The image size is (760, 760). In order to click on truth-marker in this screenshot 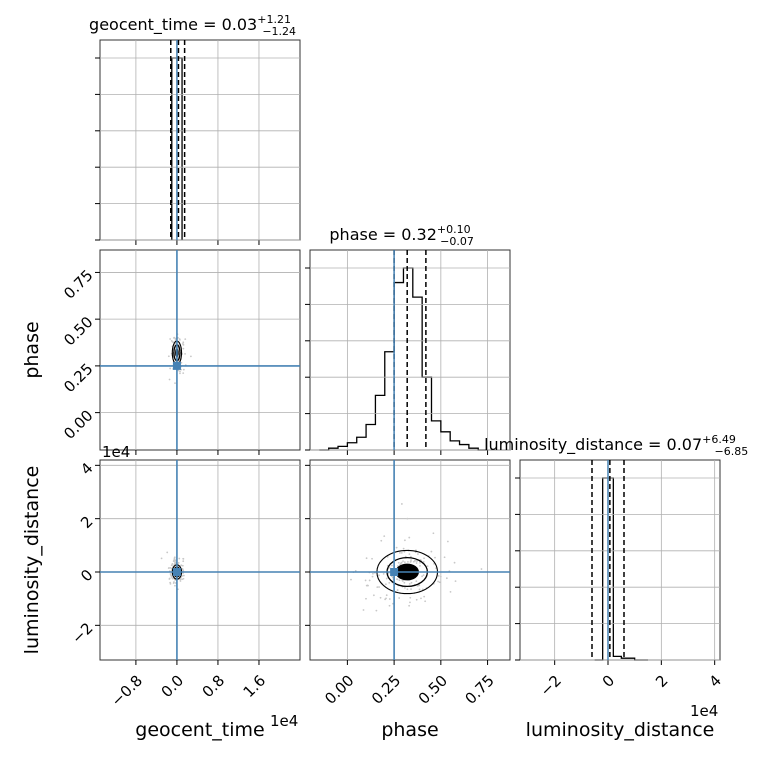, I will do `click(176, 572)`.